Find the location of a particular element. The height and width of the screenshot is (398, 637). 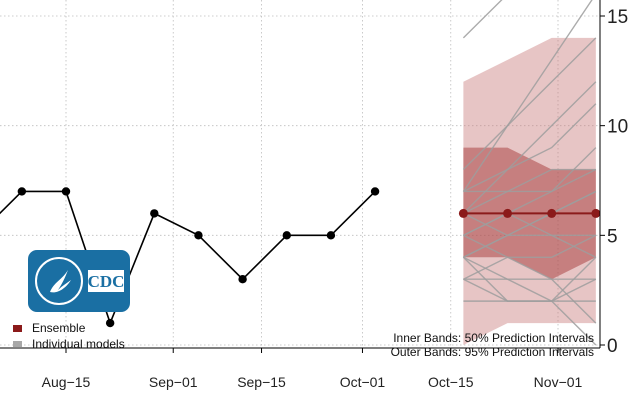

annotation-inner-bands: Inner Bands: 50% Prediction Intervals is located at coordinates (493, 338).